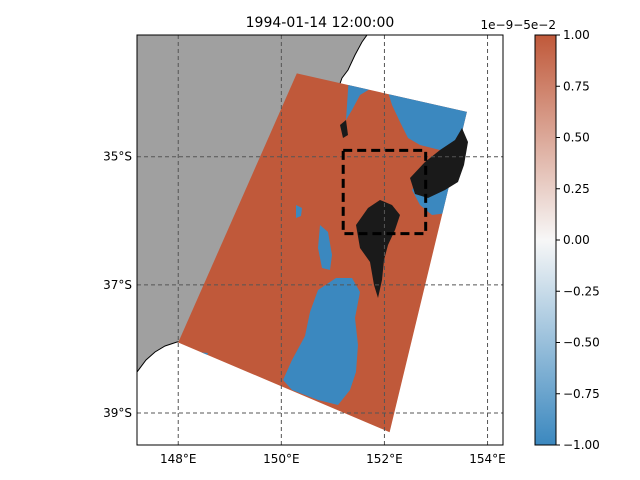  What do you see at coordinates (378, 249) in the screenshot?
I see `dotted-feature-center` at bounding box center [378, 249].